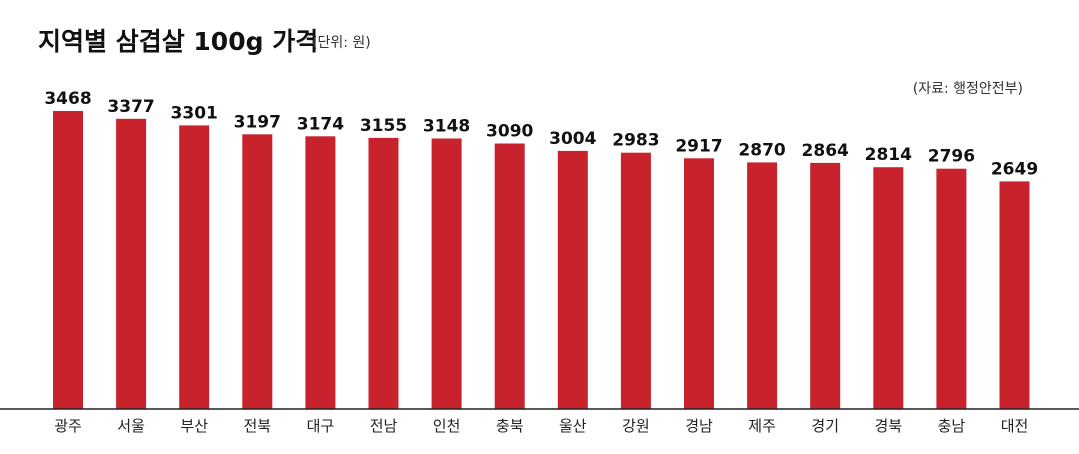 Image resolution: width=1079 pixels, height=454 pixels. I want to click on bar-value-label: 2864, so click(825, 151).